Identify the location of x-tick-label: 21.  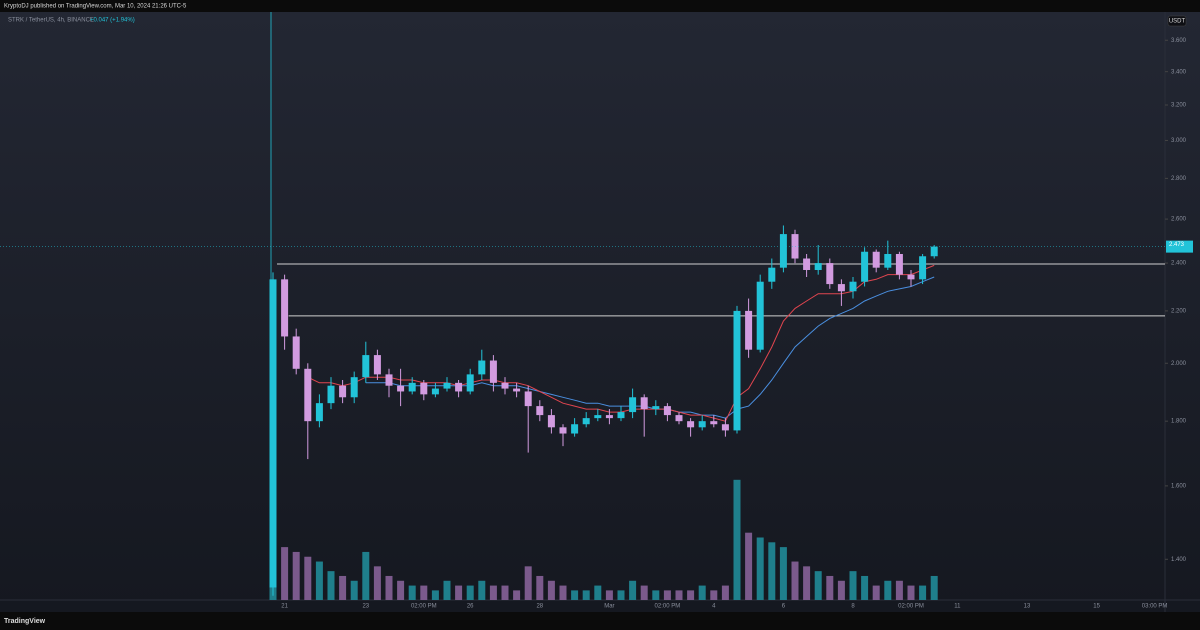
(284, 607).